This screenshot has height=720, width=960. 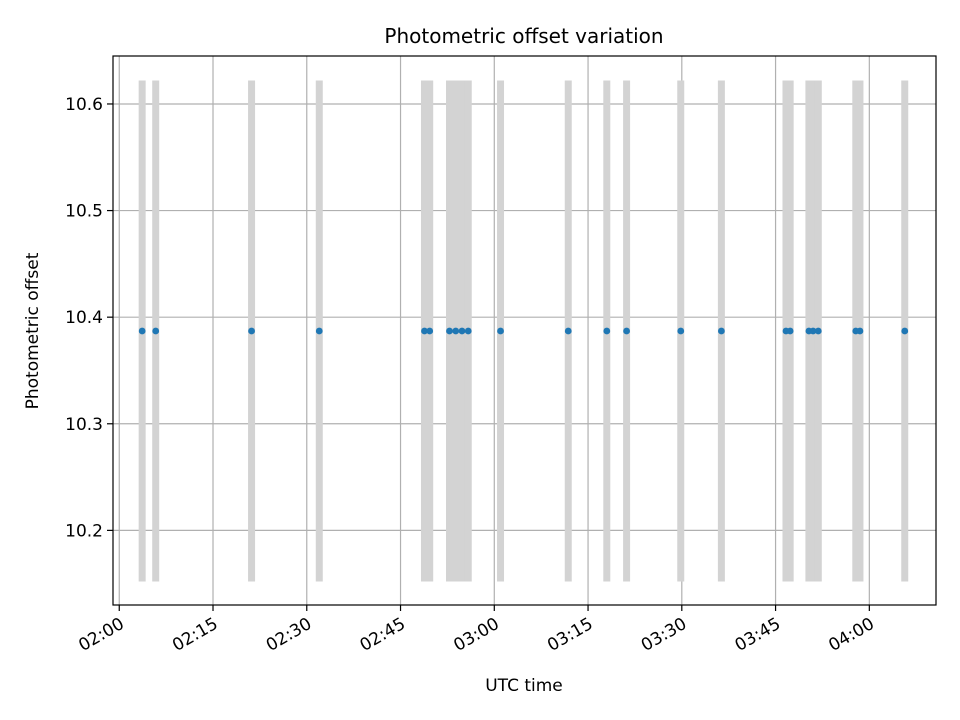 What do you see at coordinates (84, 105) in the screenshot?
I see `y-tick-label: 10.6` at bounding box center [84, 105].